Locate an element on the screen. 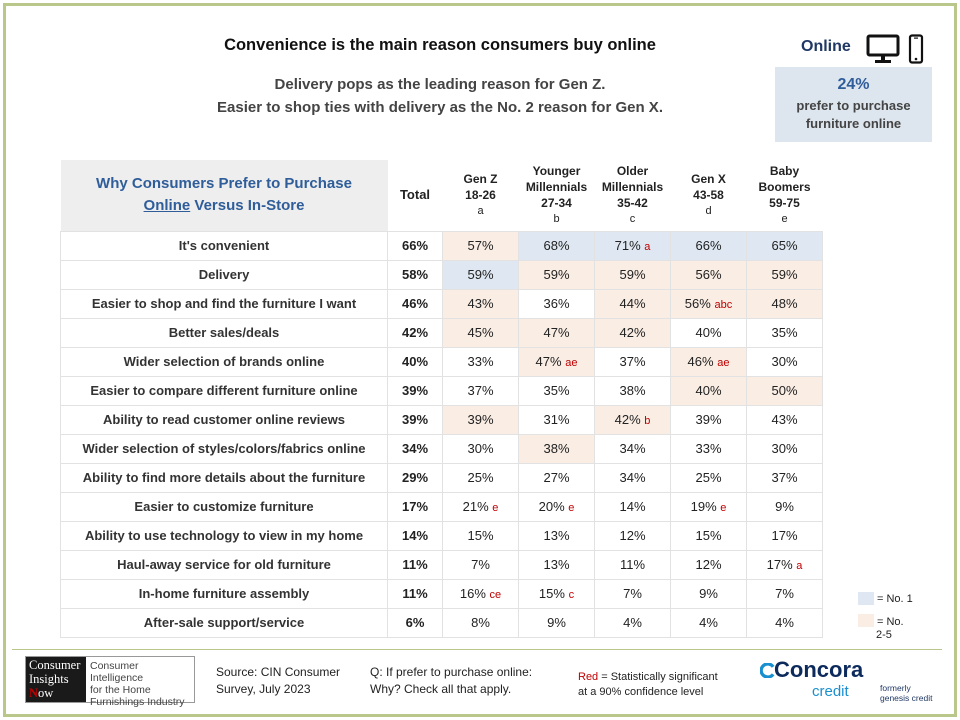  row-cell: 13% is located at coordinates (556, 564).